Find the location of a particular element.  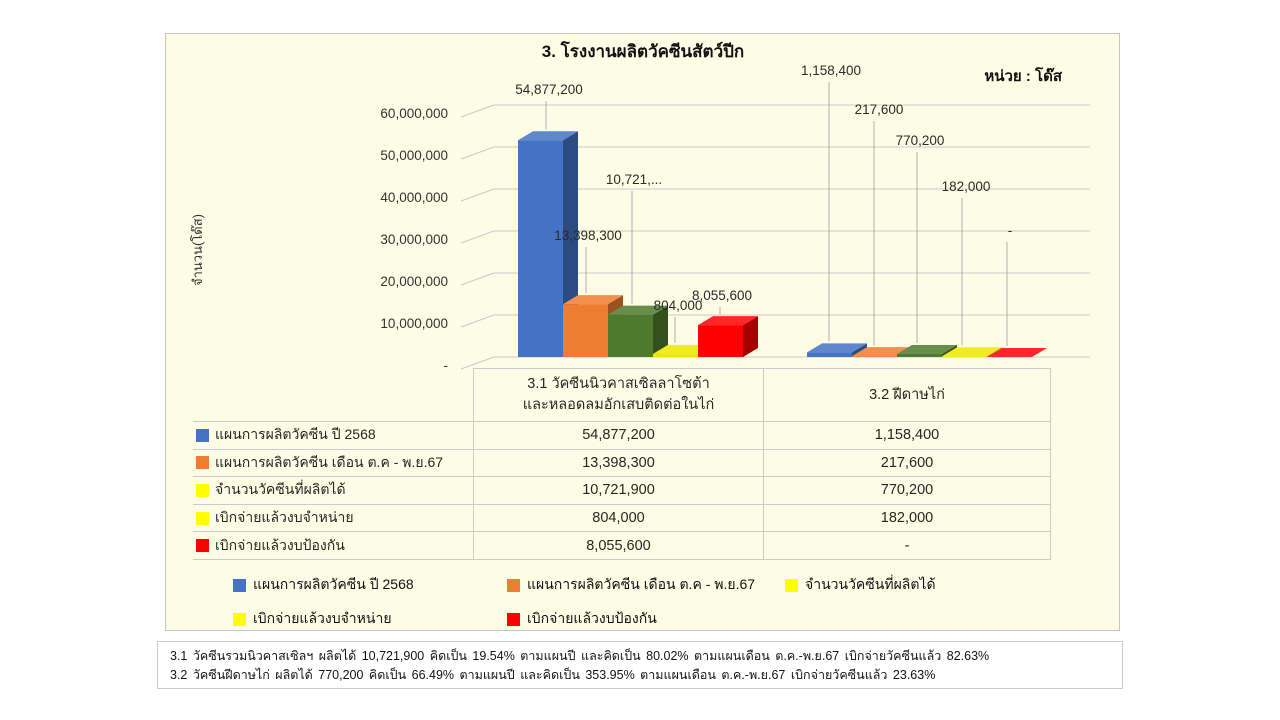

bar-top-s5-g2 is located at coordinates (1017, 352).